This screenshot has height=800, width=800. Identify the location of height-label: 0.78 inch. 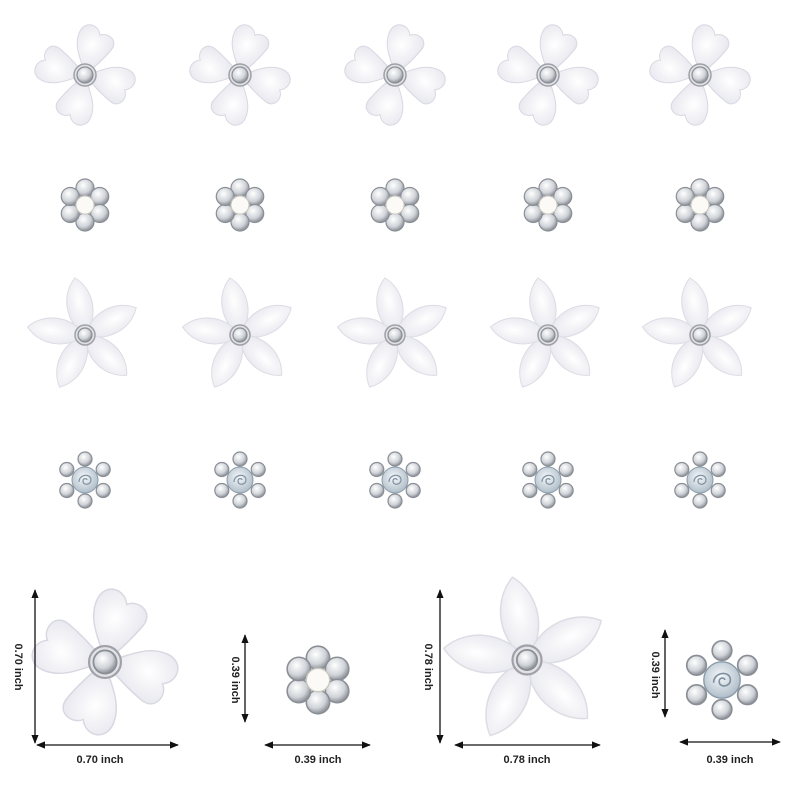
(428, 666).